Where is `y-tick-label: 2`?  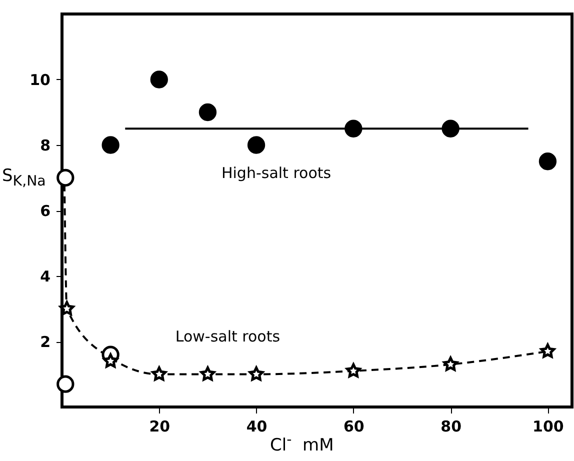 y-tick-label: 2 is located at coordinates (45, 342).